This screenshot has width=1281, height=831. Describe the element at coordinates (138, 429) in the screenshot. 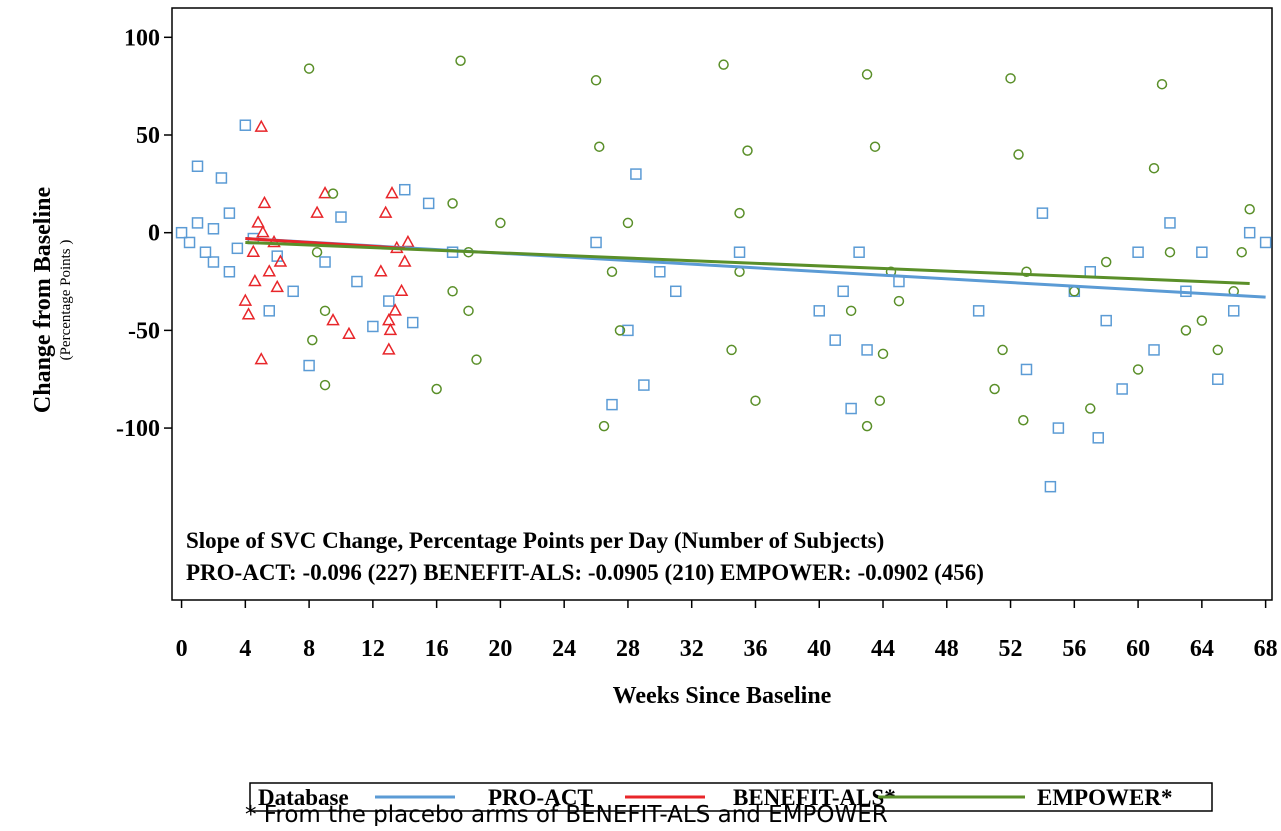

I see `y-tick-label: -100` at that location.